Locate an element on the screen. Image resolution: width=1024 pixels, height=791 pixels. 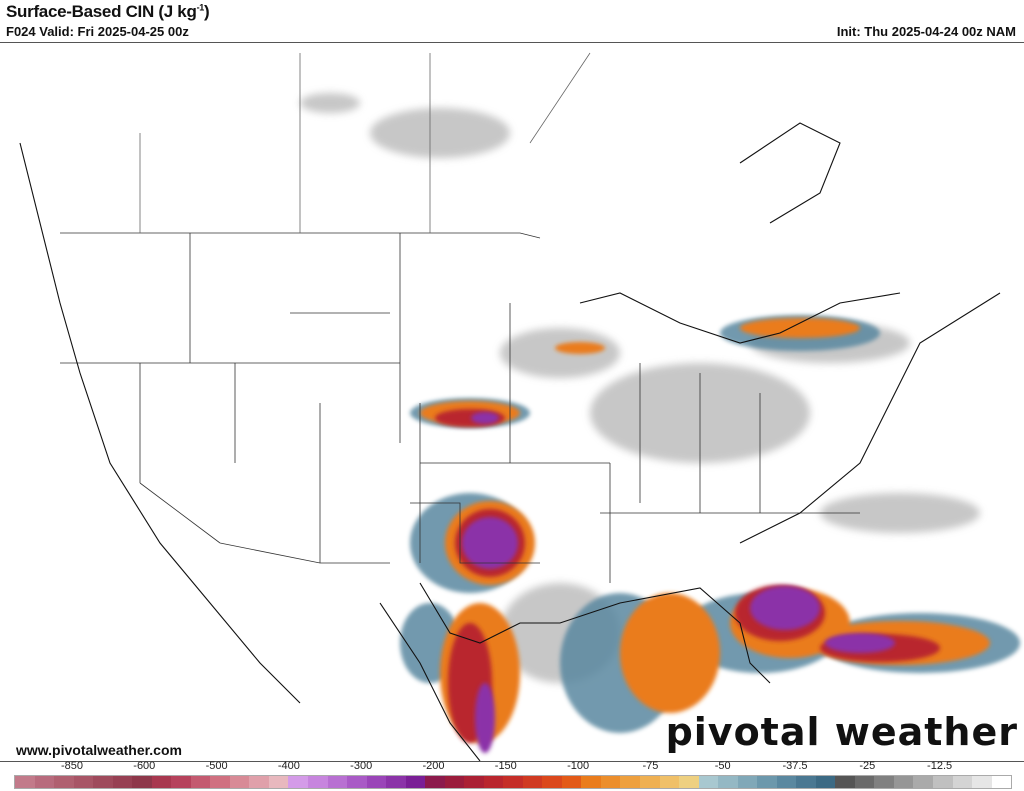
colorbar-tick-label: -75 is located at coordinates (650, 766).